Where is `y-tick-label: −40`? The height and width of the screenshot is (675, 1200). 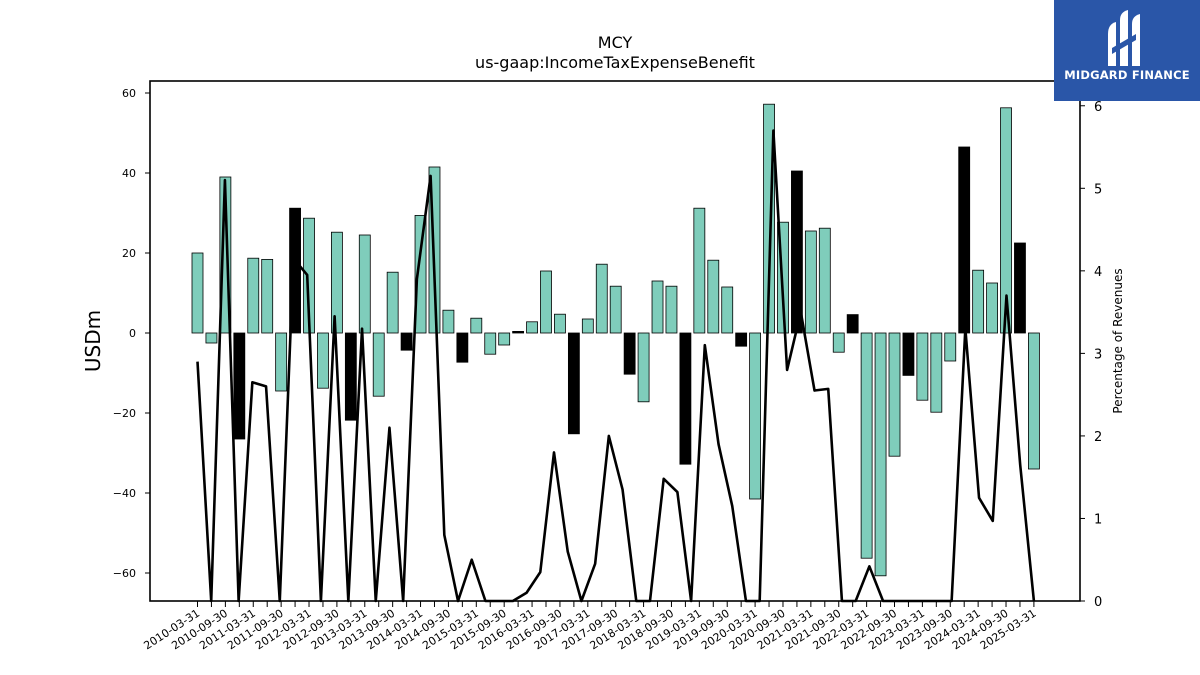 y-tick-label: −40 is located at coordinates (124, 493).